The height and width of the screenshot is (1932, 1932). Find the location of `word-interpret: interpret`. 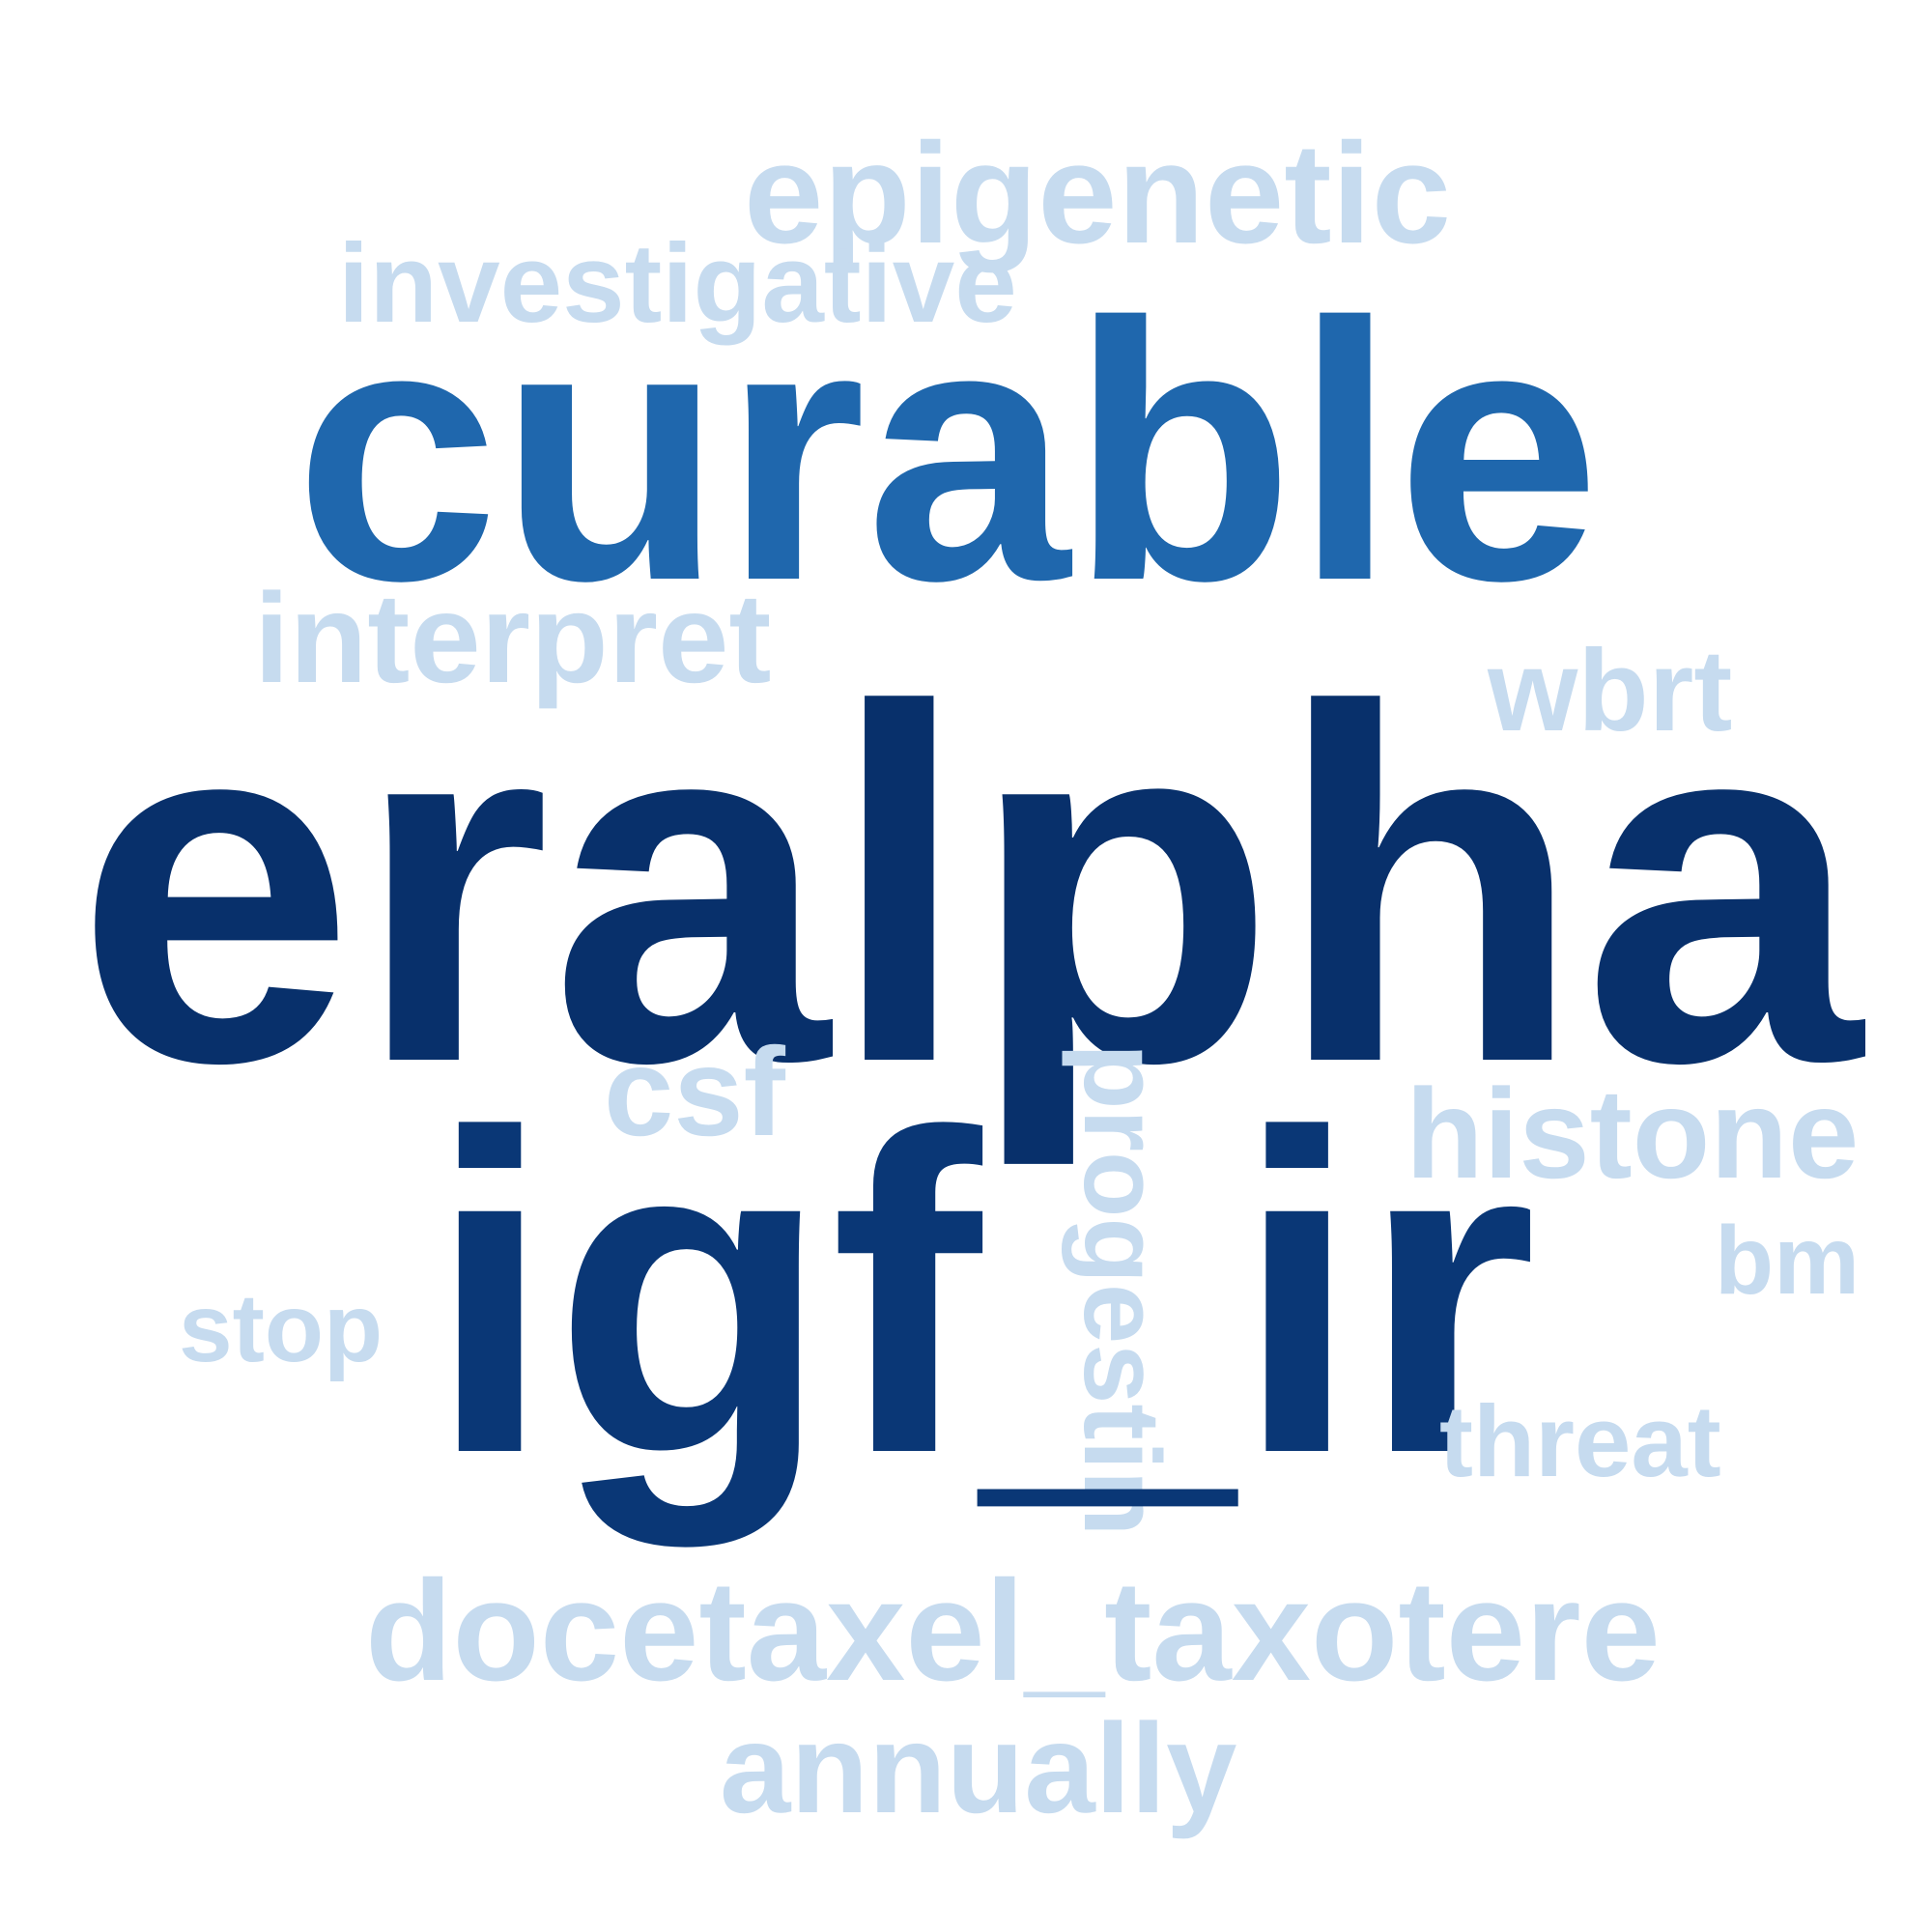

word-interpret: interpret is located at coordinates (513, 638).